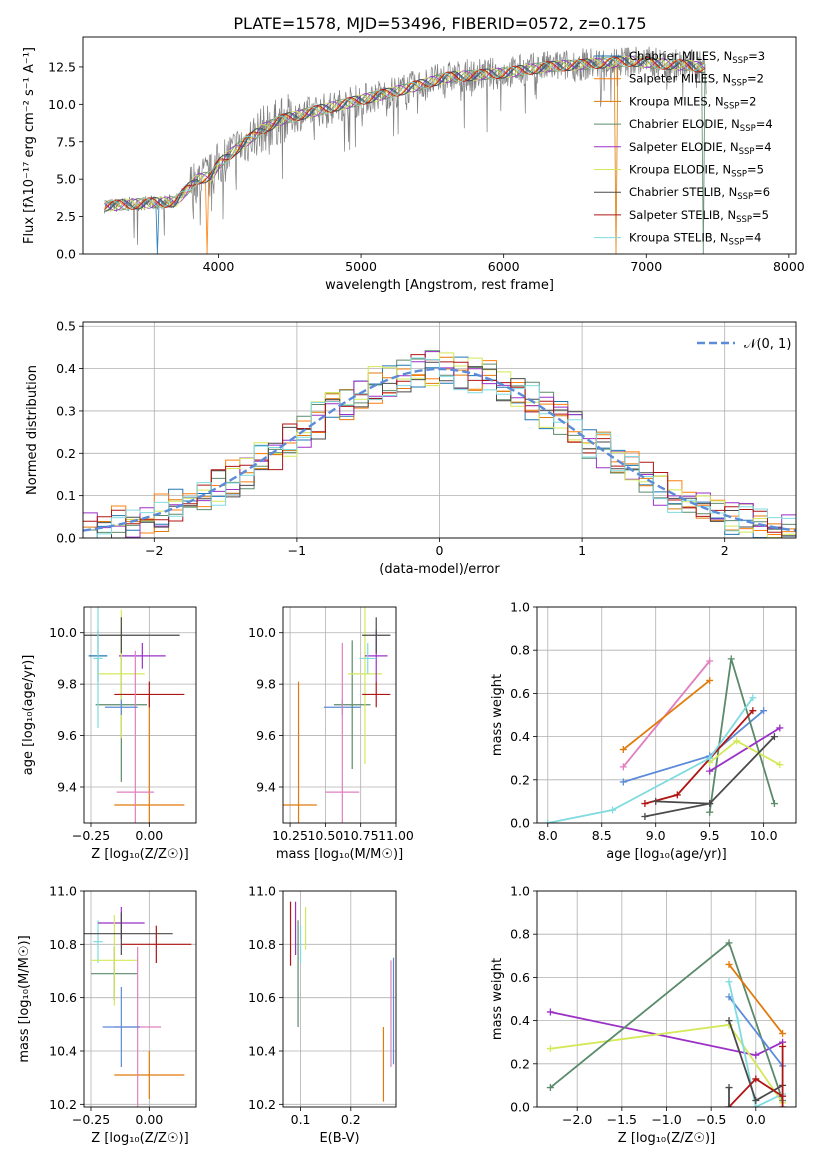 The width and height of the screenshot is (819, 1170). I want to click on y-tick-label: 12.5, so click(62, 66).